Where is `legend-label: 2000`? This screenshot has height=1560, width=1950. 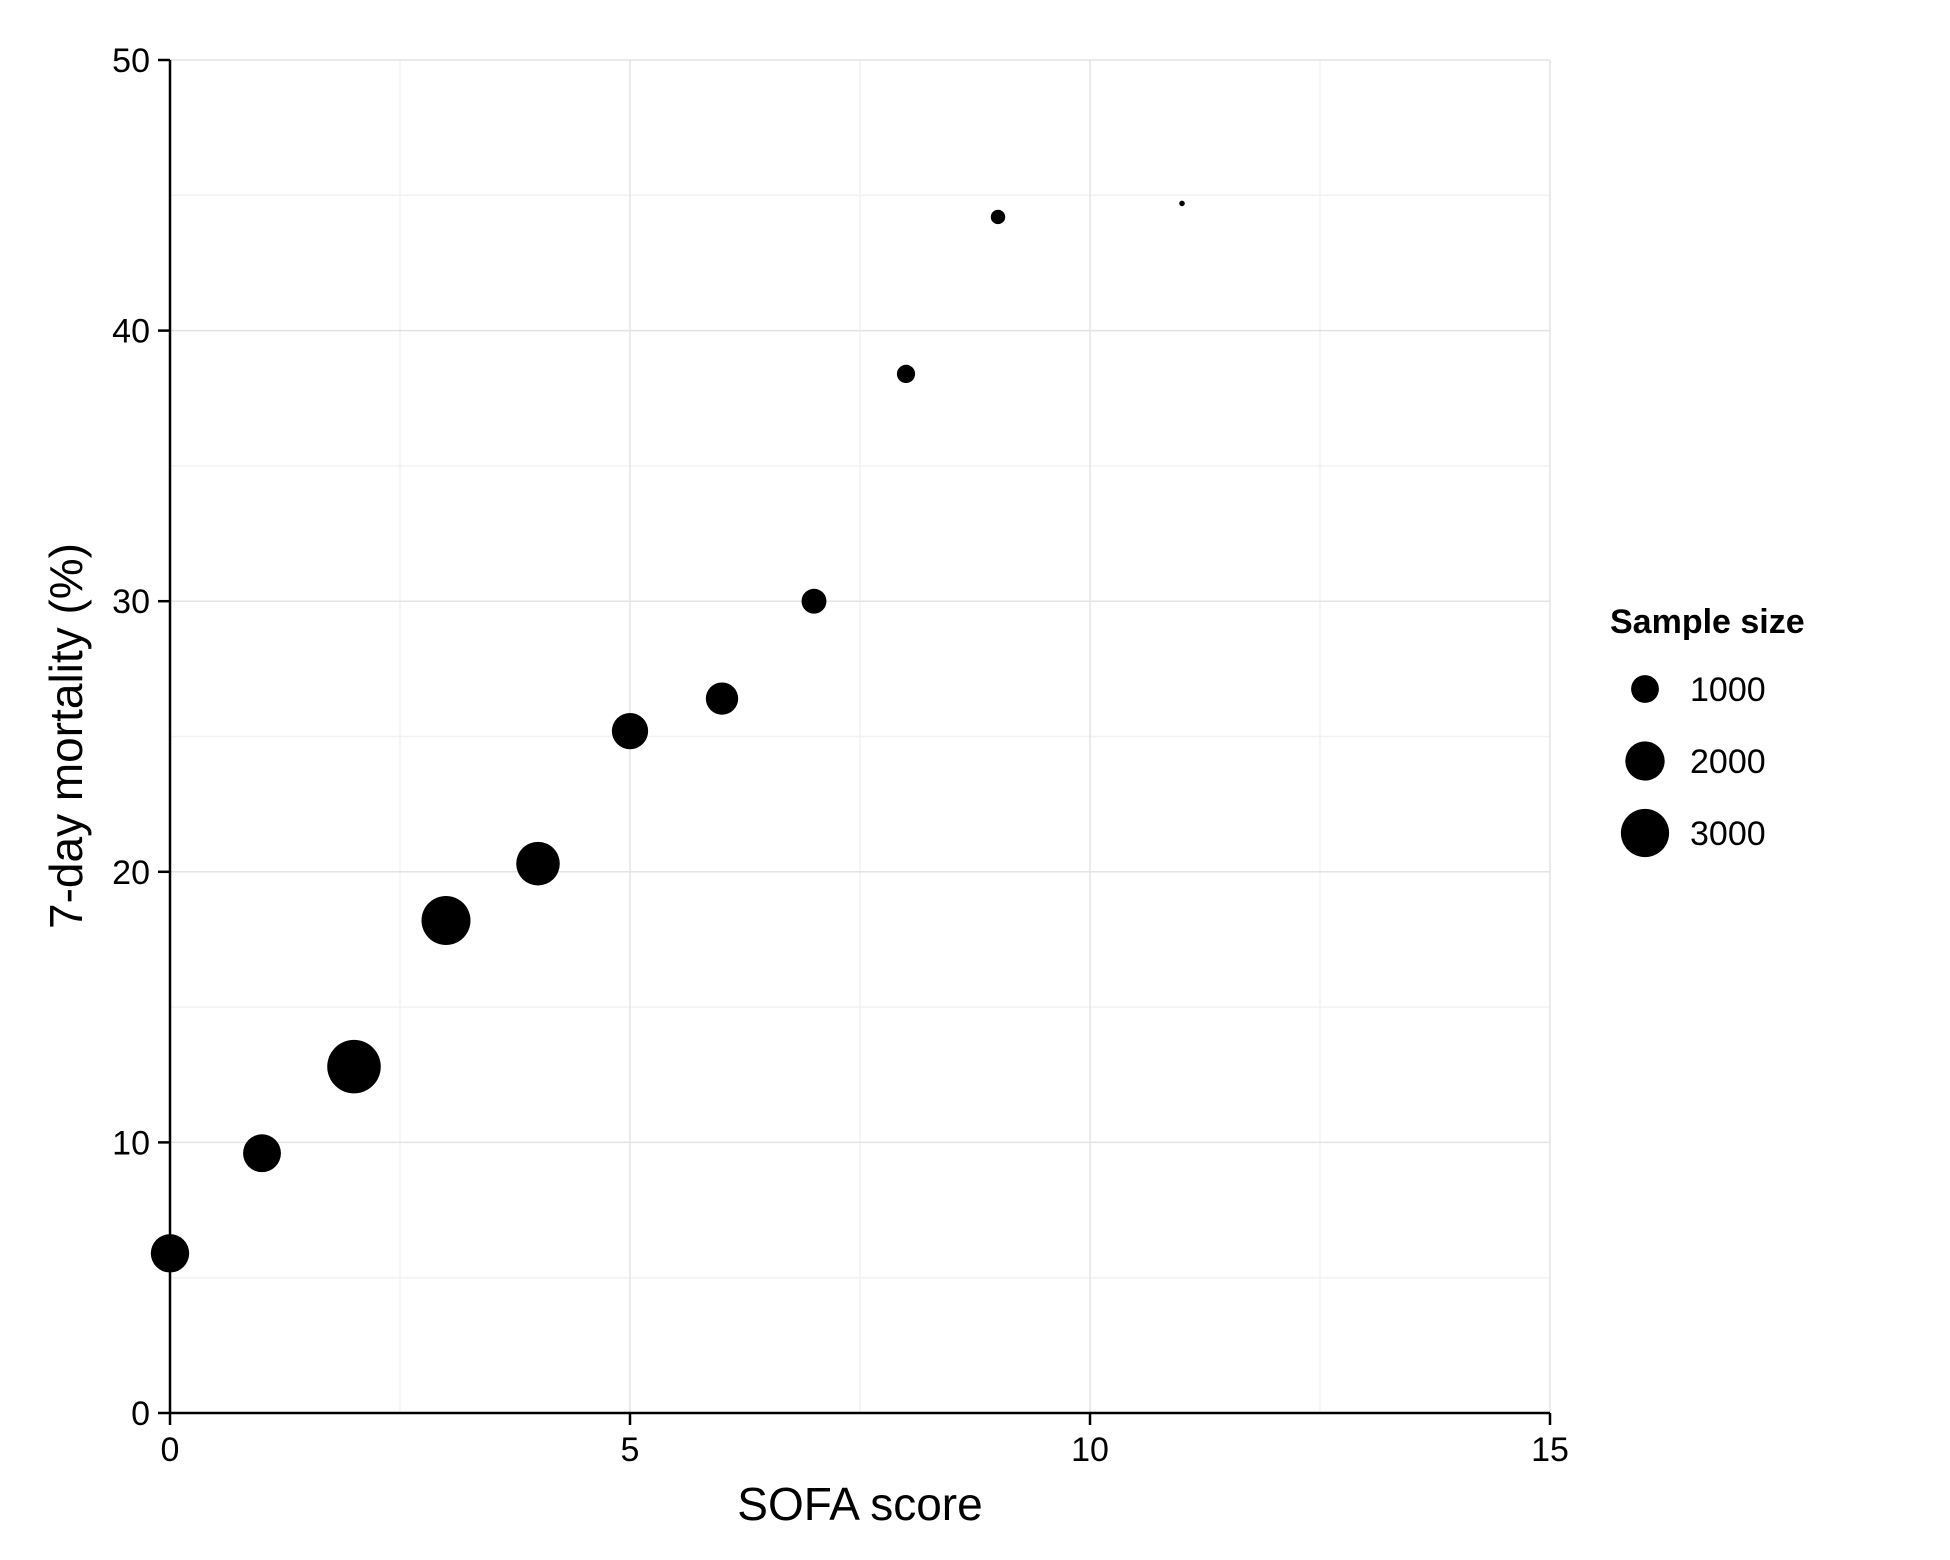 legend-label: 2000 is located at coordinates (1728, 762).